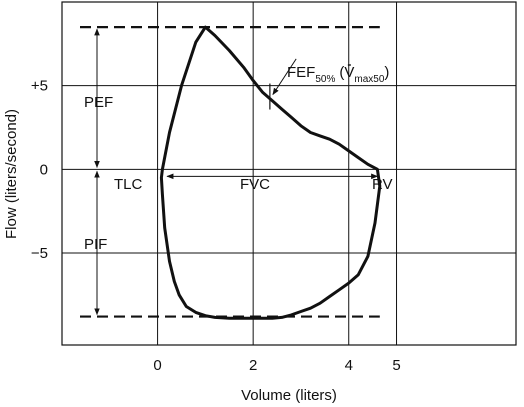  What do you see at coordinates (349, 365) in the screenshot?
I see `x-tick-label: 4` at bounding box center [349, 365].